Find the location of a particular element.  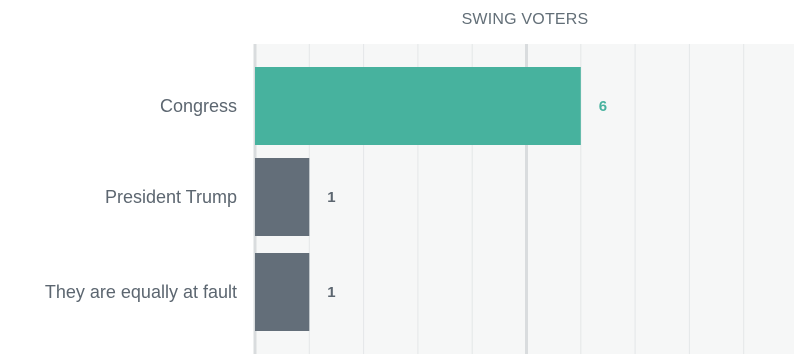

value-label: 6 is located at coordinates (603, 106).